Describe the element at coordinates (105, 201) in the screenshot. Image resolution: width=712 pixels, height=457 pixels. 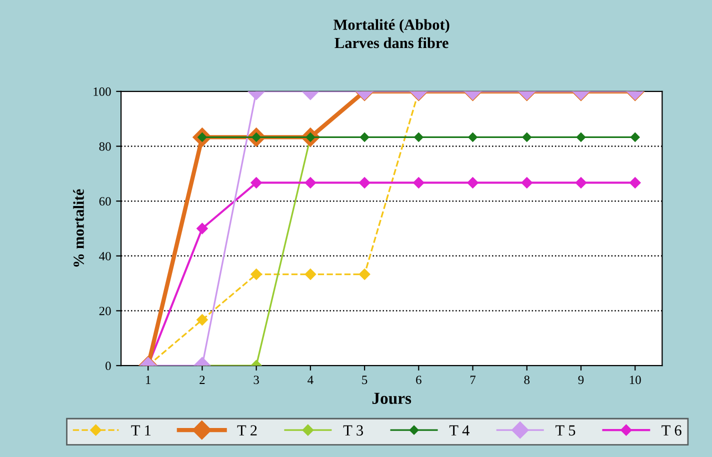
I see `y-tick-label: 60` at that location.